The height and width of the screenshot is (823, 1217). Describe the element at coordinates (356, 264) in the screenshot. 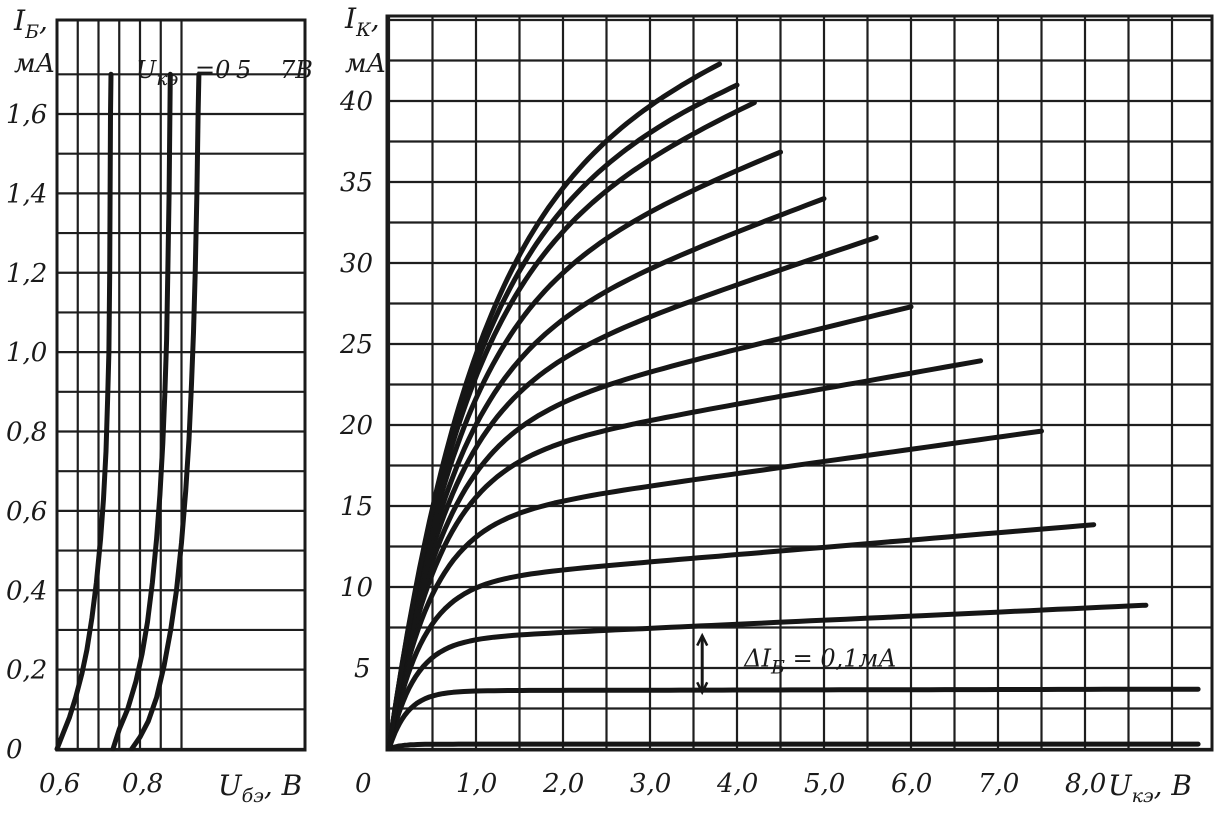

I see `right-y-tick-label: 30` at that location.